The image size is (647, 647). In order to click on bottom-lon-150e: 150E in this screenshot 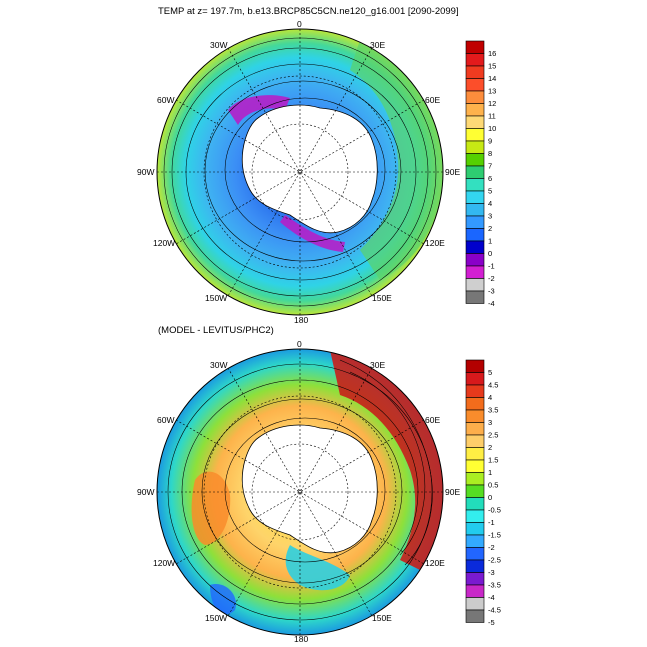, I will do `click(382, 618)`.